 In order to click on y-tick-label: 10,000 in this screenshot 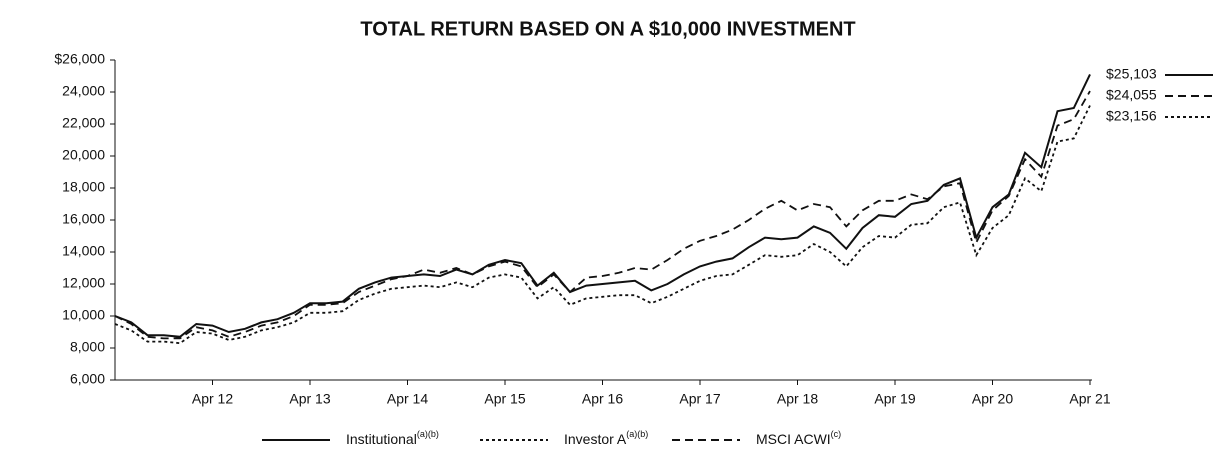, I will do `click(83, 315)`.